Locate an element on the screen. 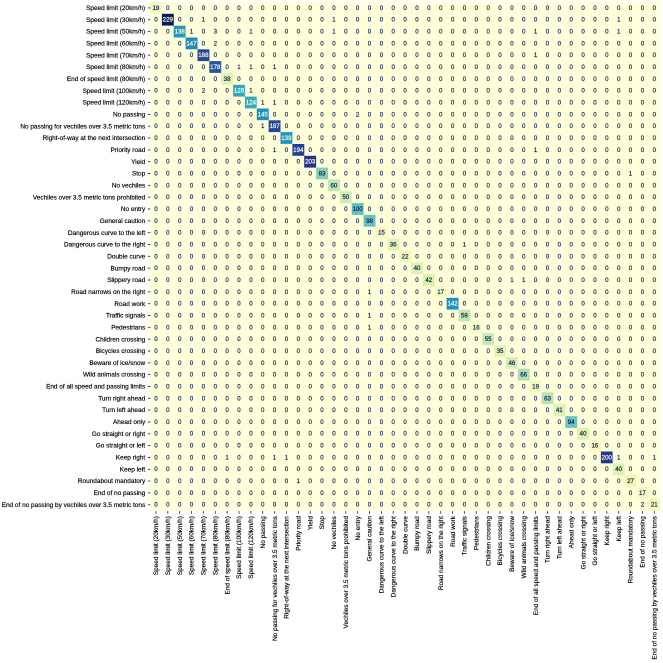  svg-text: 15 is located at coordinates (381, 233).